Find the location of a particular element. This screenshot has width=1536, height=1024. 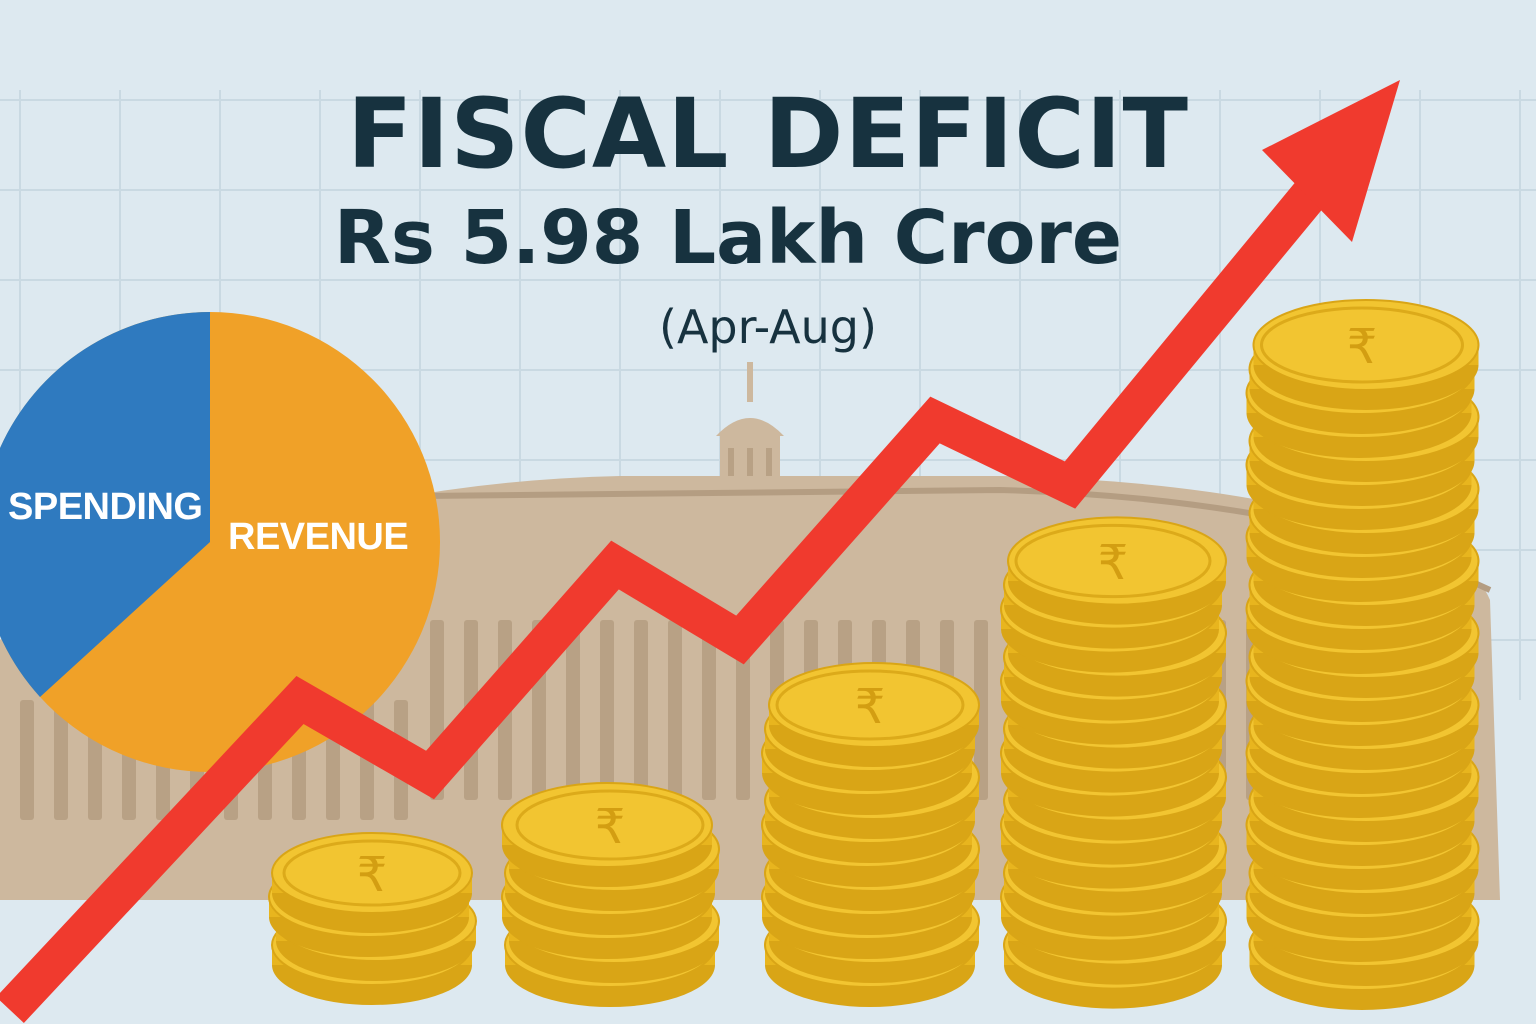

pie-chart-icon is located at coordinates (220, 542).